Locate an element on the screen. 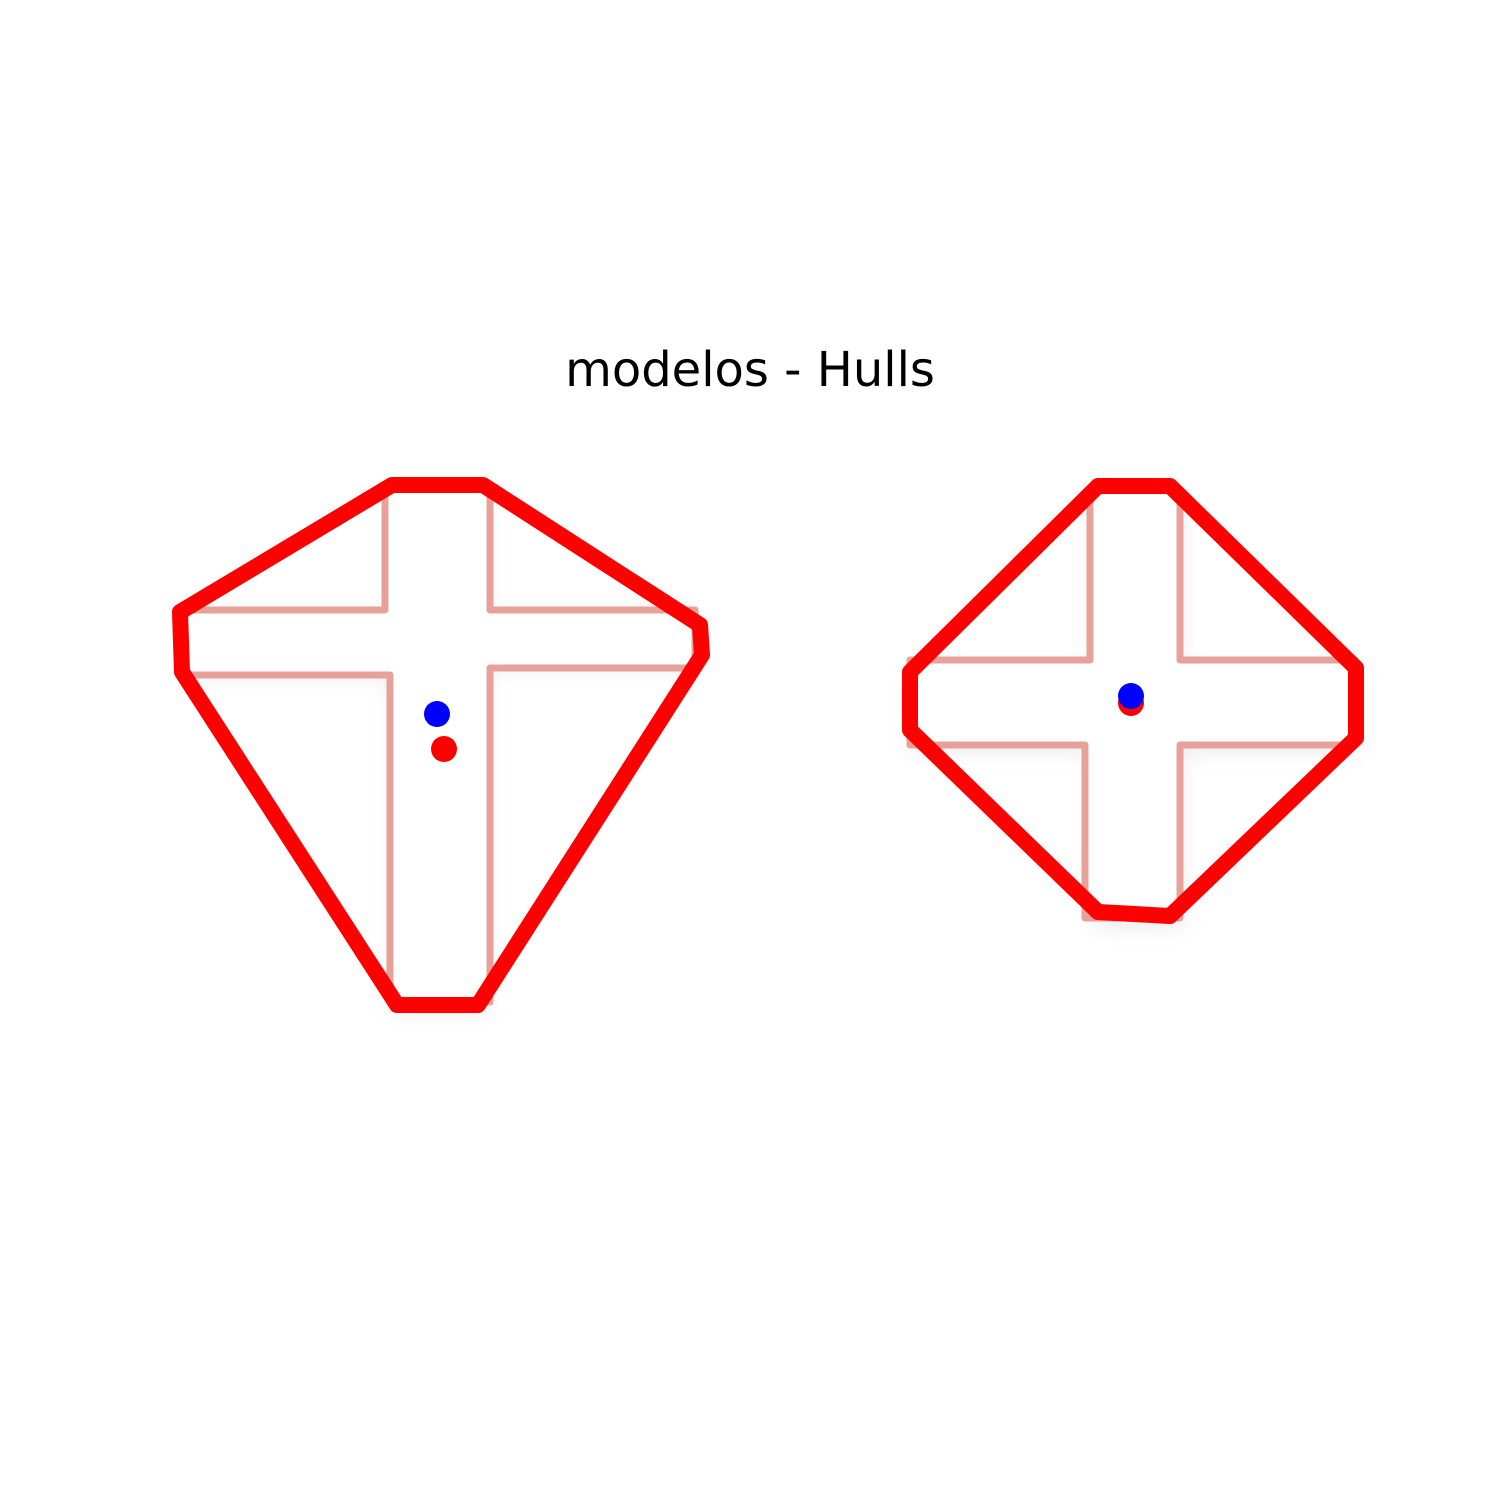  convex-hull-right is located at coordinates (1133, 701).